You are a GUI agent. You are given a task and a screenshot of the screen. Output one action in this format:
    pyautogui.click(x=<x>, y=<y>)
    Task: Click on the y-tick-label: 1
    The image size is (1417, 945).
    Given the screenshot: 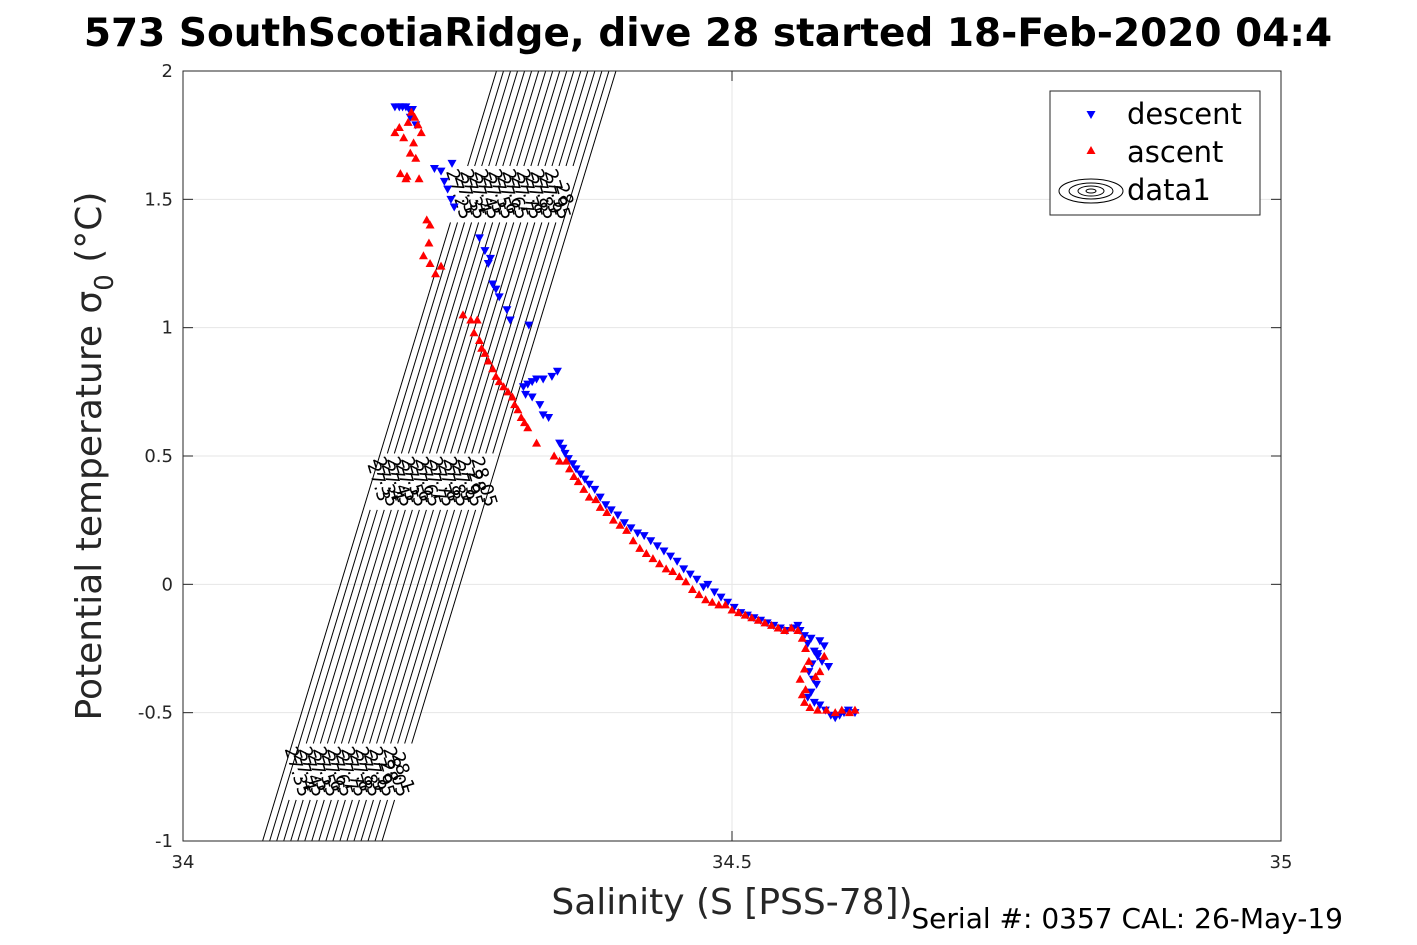 What is the action you would take?
    pyautogui.click(x=167, y=328)
    